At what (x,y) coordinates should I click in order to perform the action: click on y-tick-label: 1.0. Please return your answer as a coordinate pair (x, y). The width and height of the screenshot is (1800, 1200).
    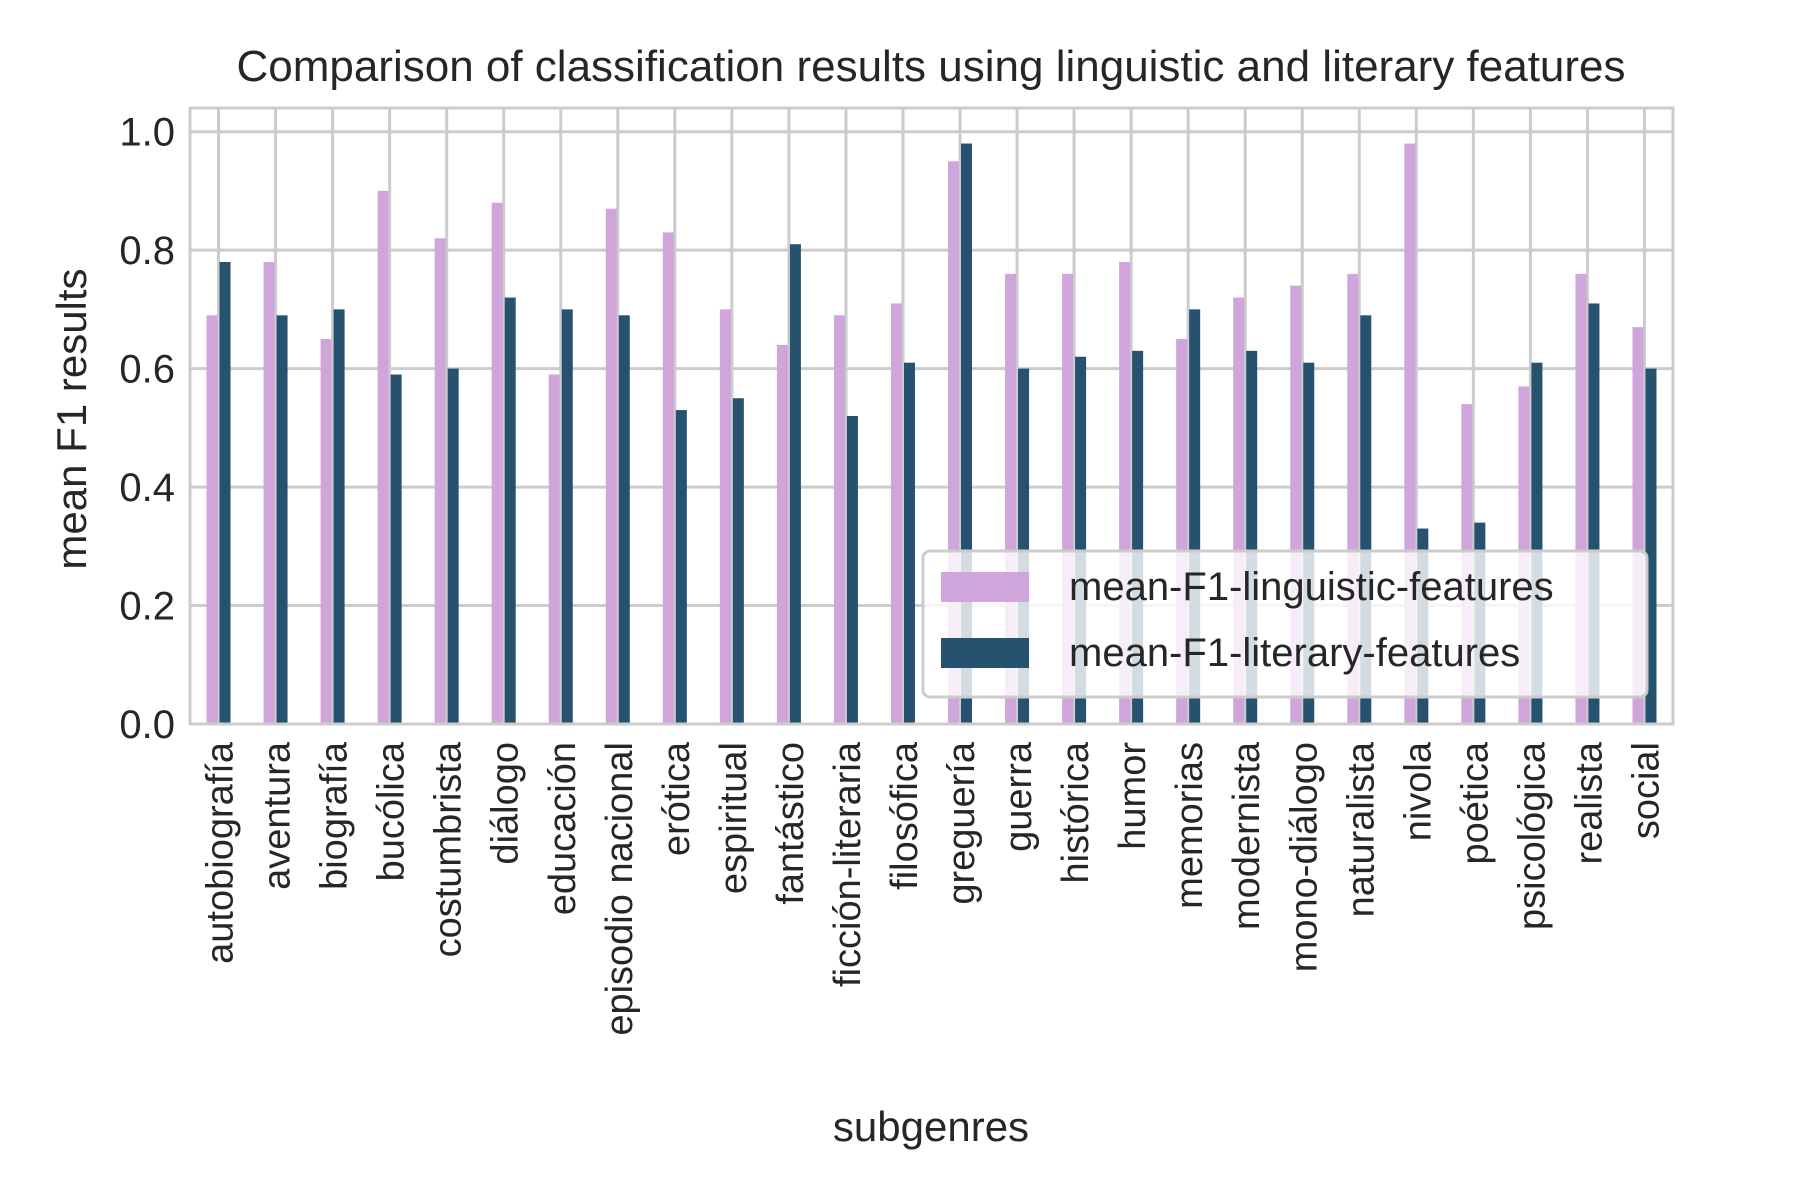
    Looking at the image, I should click on (147, 133).